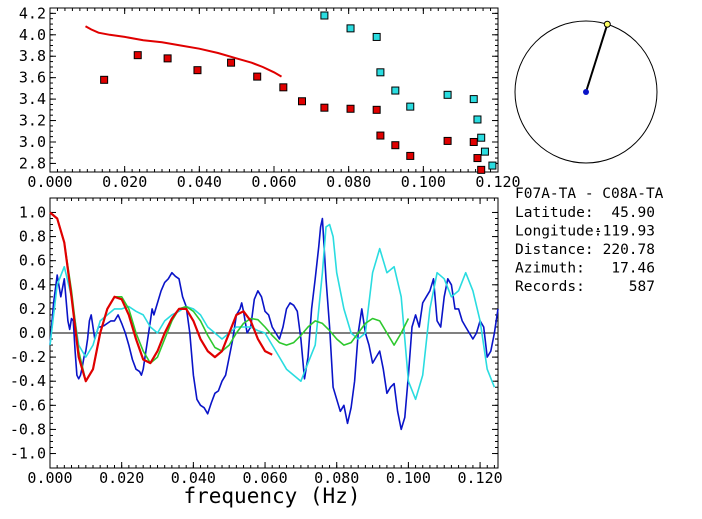 This screenshot has width=702, height=519. What do you see at coordinates (28, 429) in the screenshot?
I see `y-tick-label: -0.8` at bounding box center [28, 429].